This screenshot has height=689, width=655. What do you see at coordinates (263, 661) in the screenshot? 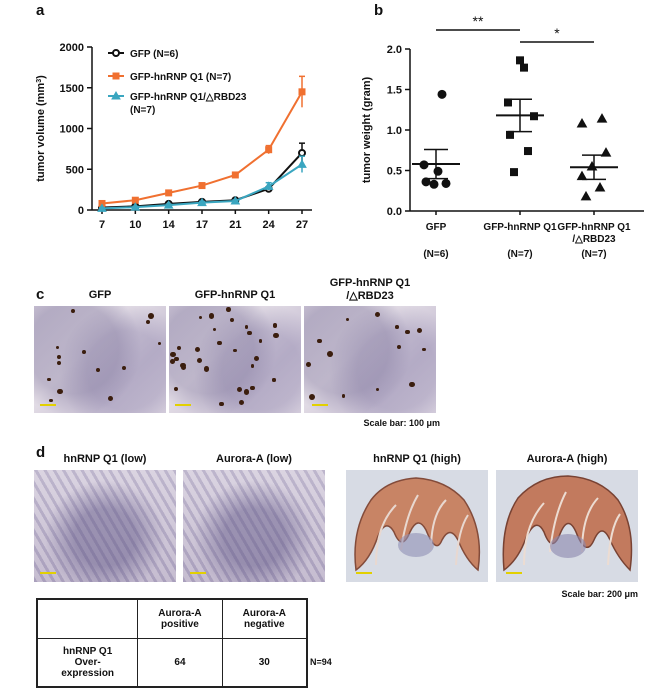
I see `table-cell-negative: 30` at bounding box center [263, 661].